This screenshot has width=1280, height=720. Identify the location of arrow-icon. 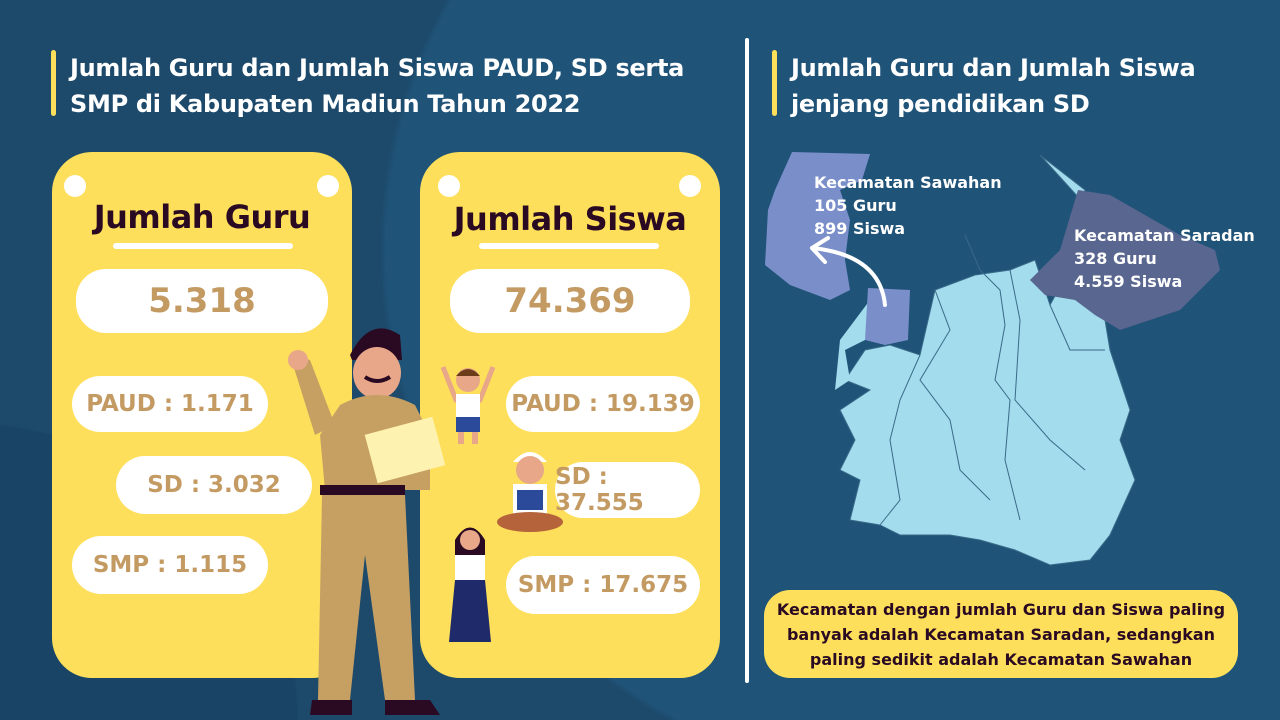
(848, 271).